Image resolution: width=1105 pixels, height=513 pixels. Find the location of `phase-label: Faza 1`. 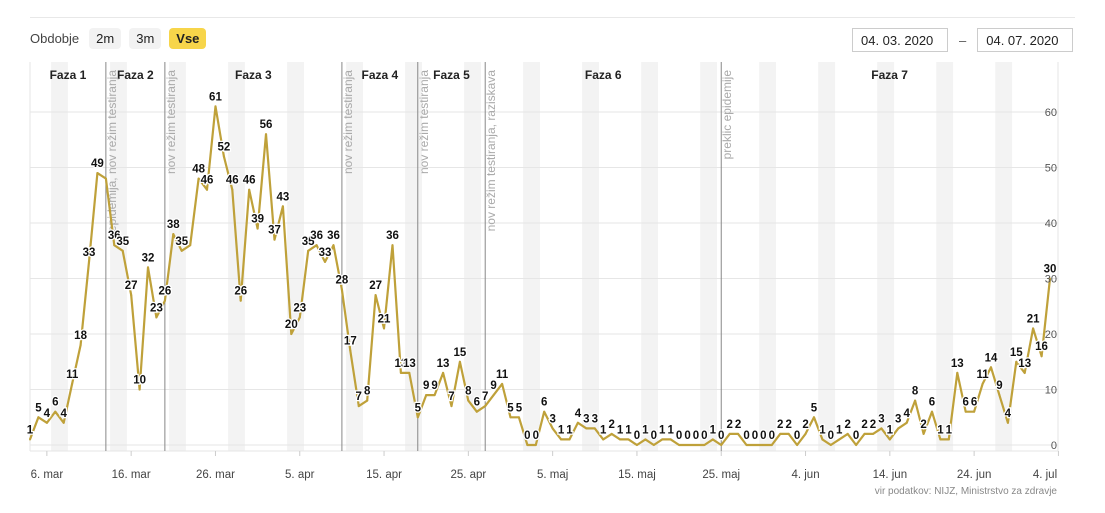

phase-label: Faza 1 is located at coordinates (68, 75).